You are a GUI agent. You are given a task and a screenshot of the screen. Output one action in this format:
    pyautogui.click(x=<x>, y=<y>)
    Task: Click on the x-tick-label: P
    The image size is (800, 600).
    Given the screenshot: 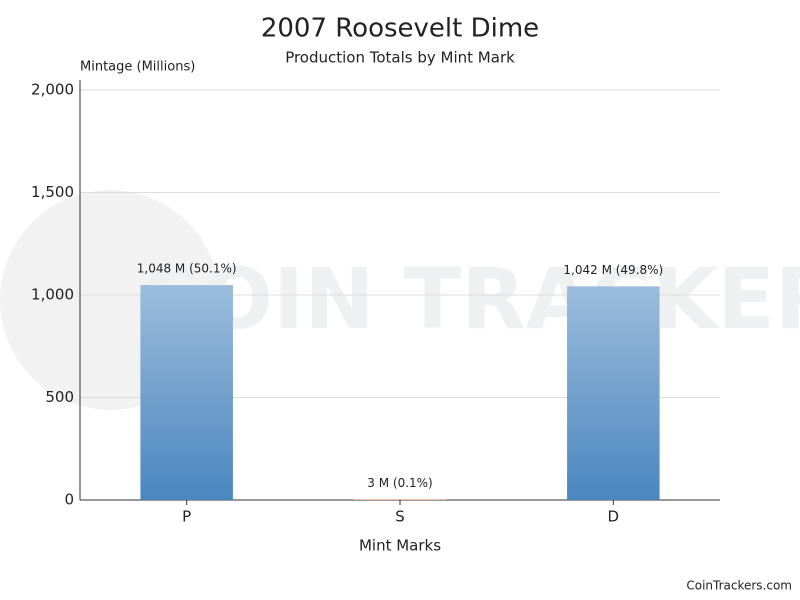 What is the action you would take?
    pyautogui.click(x=186, y=517)
    